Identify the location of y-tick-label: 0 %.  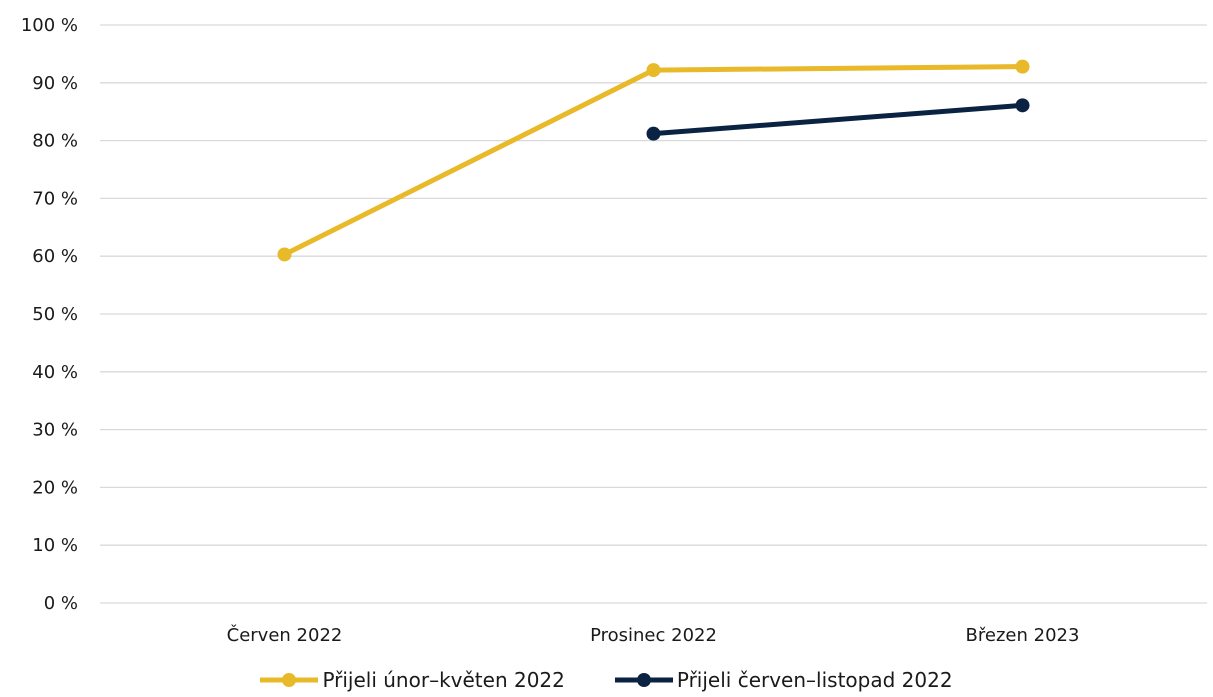
(61, 603).